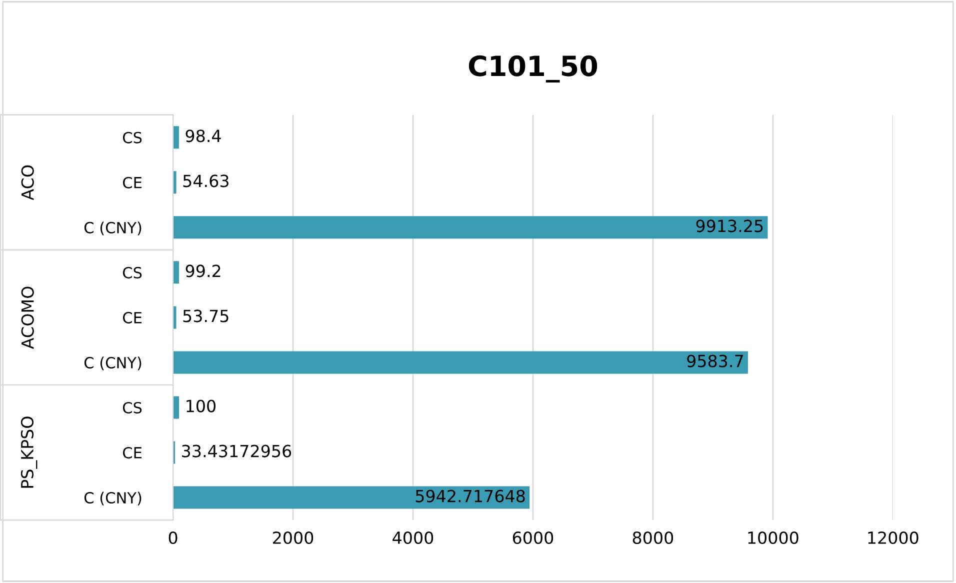 This screenshot has height=583, width=956. Describe the element at coordinates (470, 496) in the screenshot. I see `data-label: 5942.717648` at that location.